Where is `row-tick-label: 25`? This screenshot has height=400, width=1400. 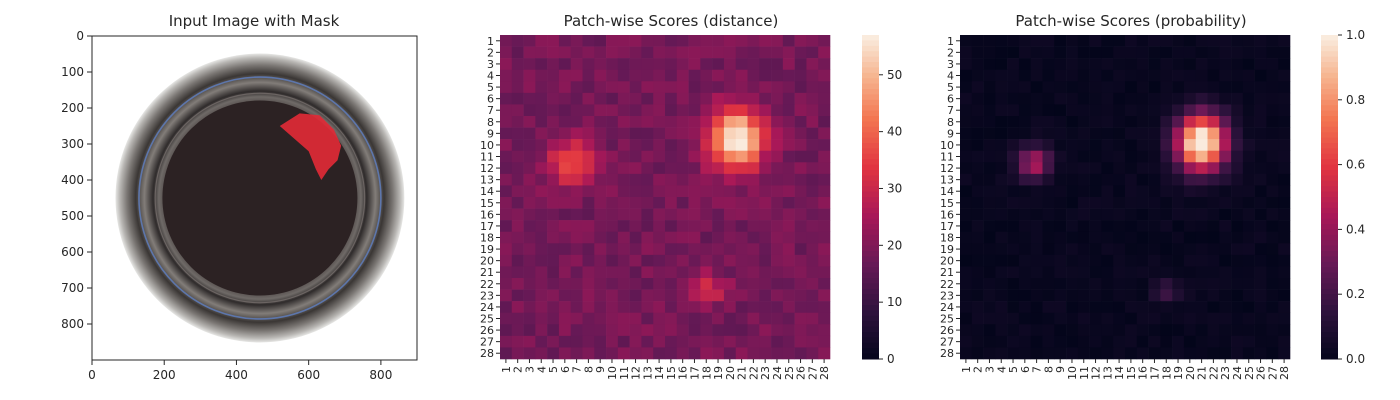
row-tick-label: 25 is located at coordinates (487, 319).